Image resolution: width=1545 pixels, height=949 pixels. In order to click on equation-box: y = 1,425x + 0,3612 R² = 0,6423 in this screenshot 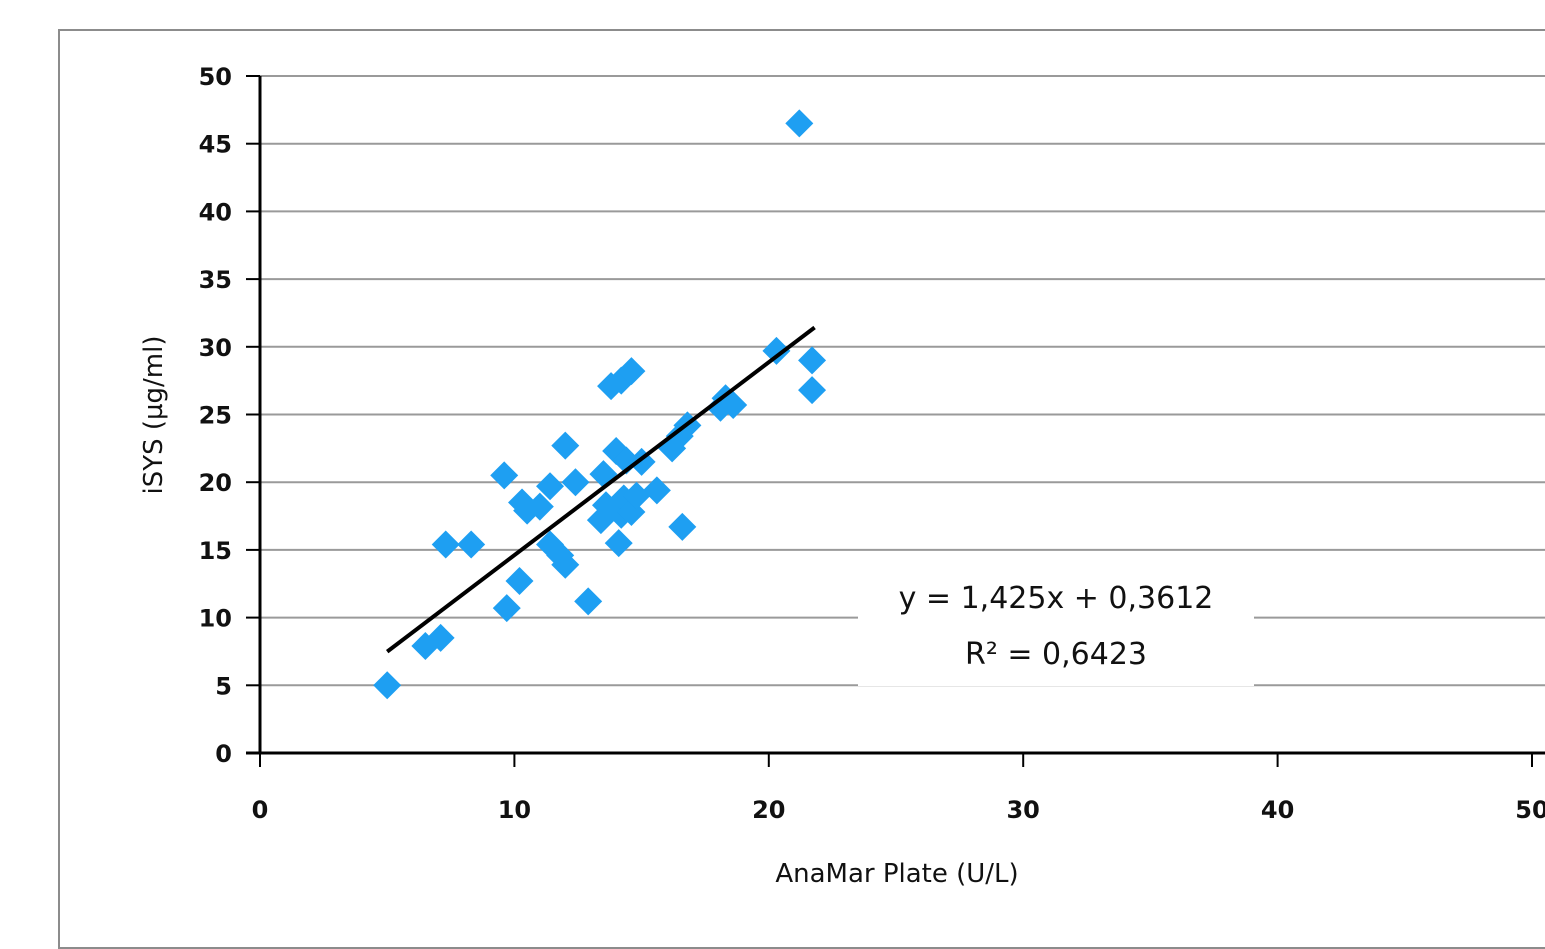, I will do `click(1056, 632)`.